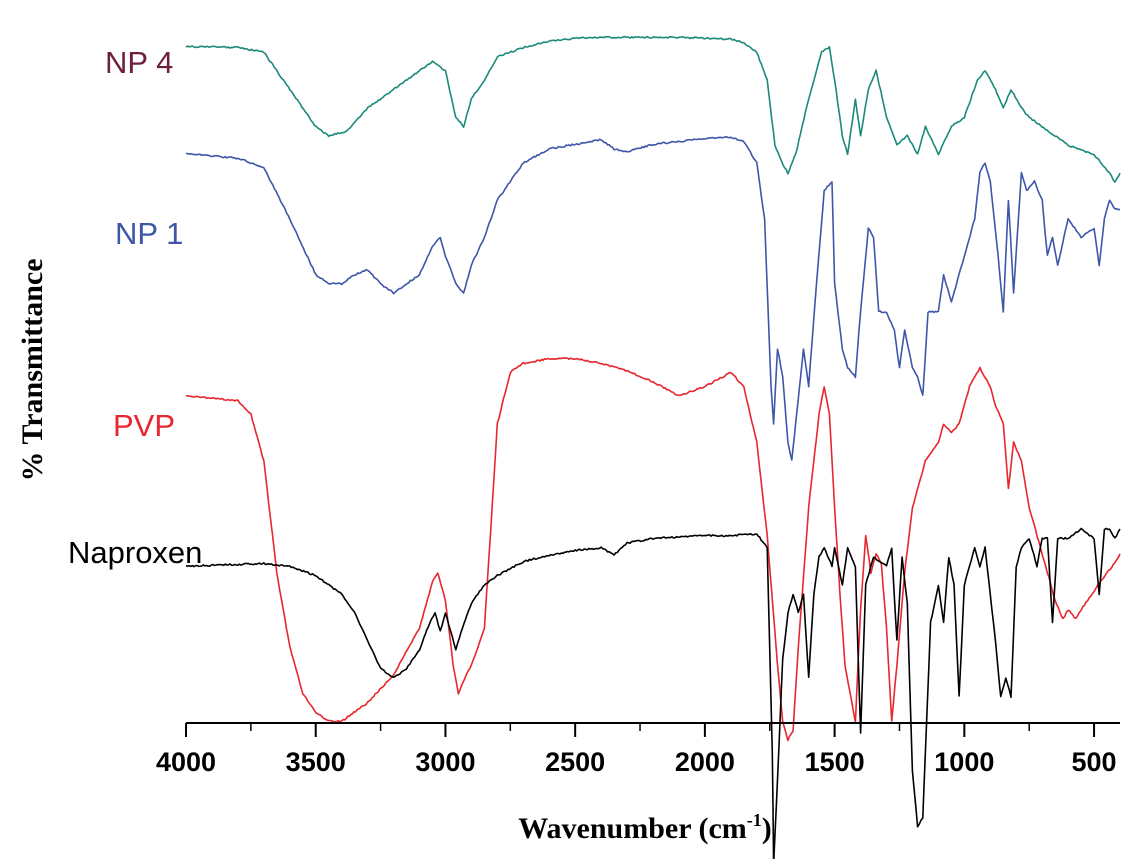 The image size is (1130, 859). I want to click on series-label-np-1: NP 1, so click(149, 233).